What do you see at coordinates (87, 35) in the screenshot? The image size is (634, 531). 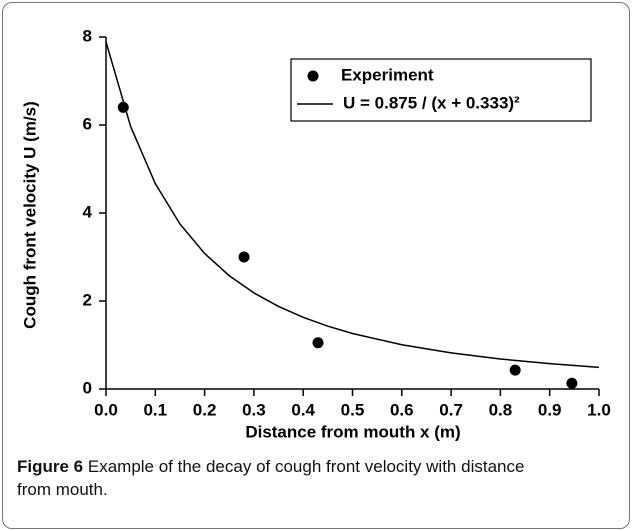 I see `y-tick-label: 8` at bounding box center [87, 35].